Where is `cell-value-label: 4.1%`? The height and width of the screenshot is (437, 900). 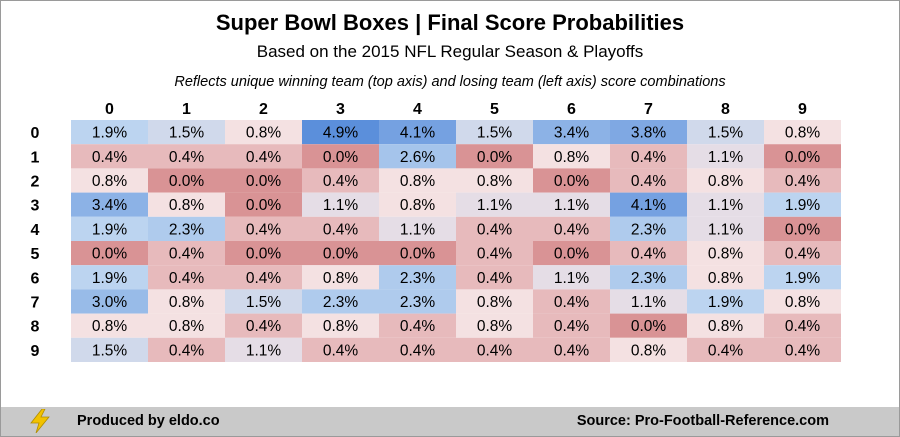
cell-value-label: 4.1% is located at coordinates (649, 205).